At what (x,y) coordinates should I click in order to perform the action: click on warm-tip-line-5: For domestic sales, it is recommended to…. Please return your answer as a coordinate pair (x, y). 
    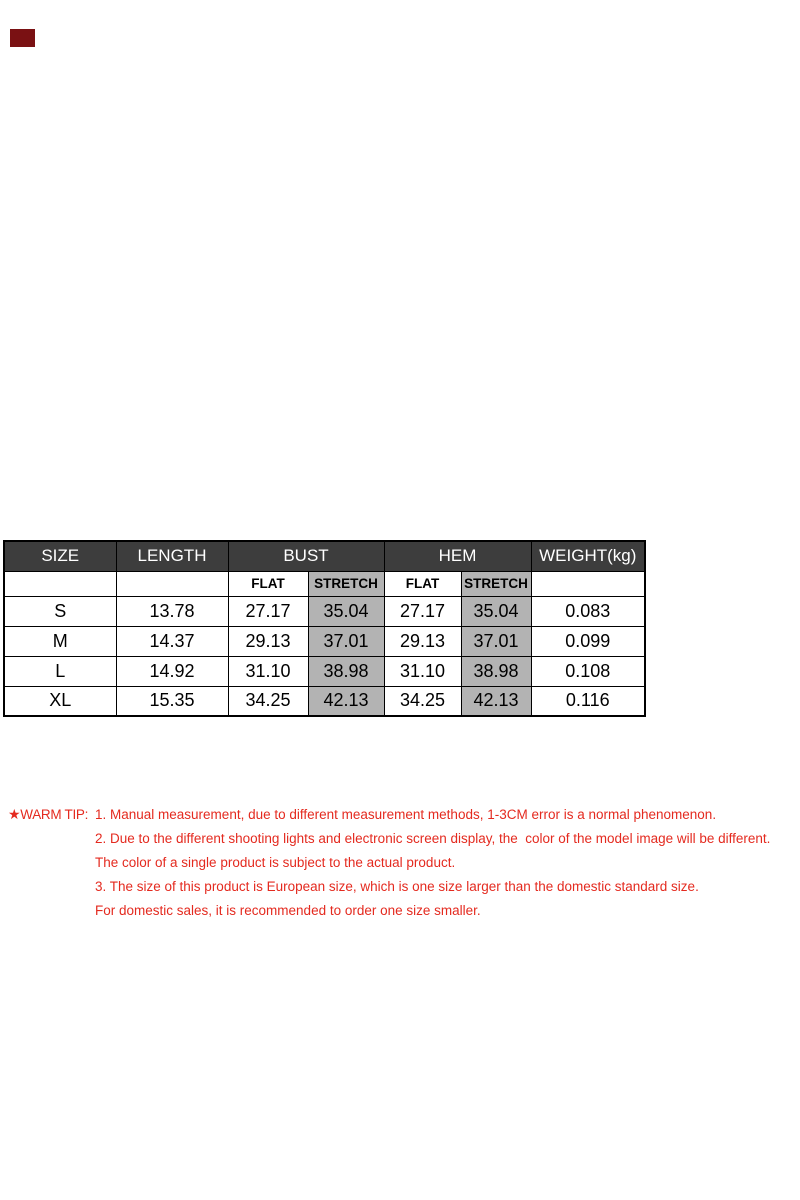
    Looking at the image, I should click on (288, 910).